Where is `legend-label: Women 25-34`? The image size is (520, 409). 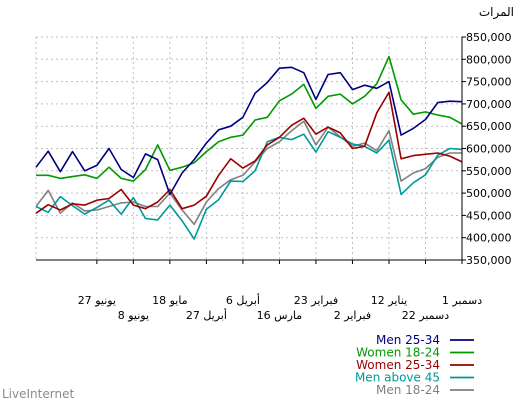 legend-label: Women 25-34 is located at coordinates (398, 365).